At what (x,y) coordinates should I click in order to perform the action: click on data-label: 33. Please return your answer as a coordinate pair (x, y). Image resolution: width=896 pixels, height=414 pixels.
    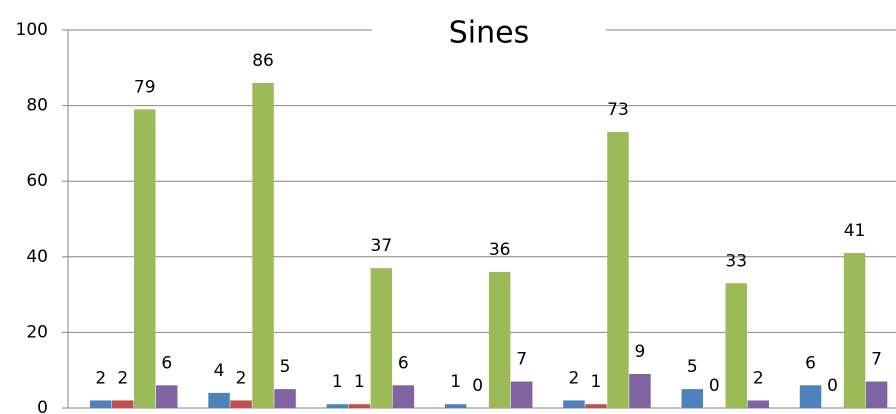
    Looking at the image, I should click on (736, 261).